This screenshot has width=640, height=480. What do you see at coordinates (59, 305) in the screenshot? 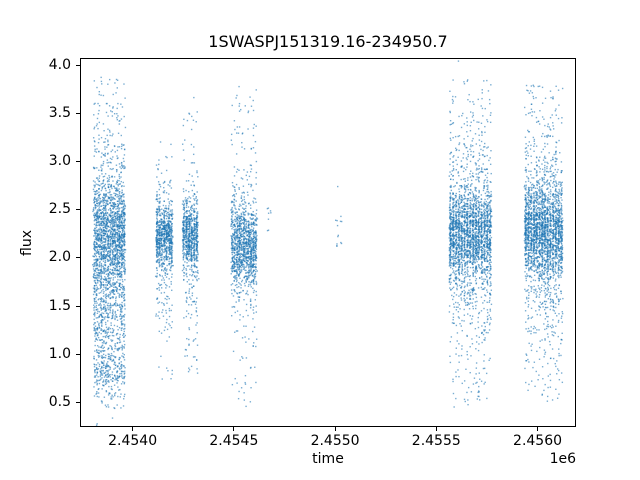
I see `y-tick-label: 1.5` at bounding box center [59, 305].